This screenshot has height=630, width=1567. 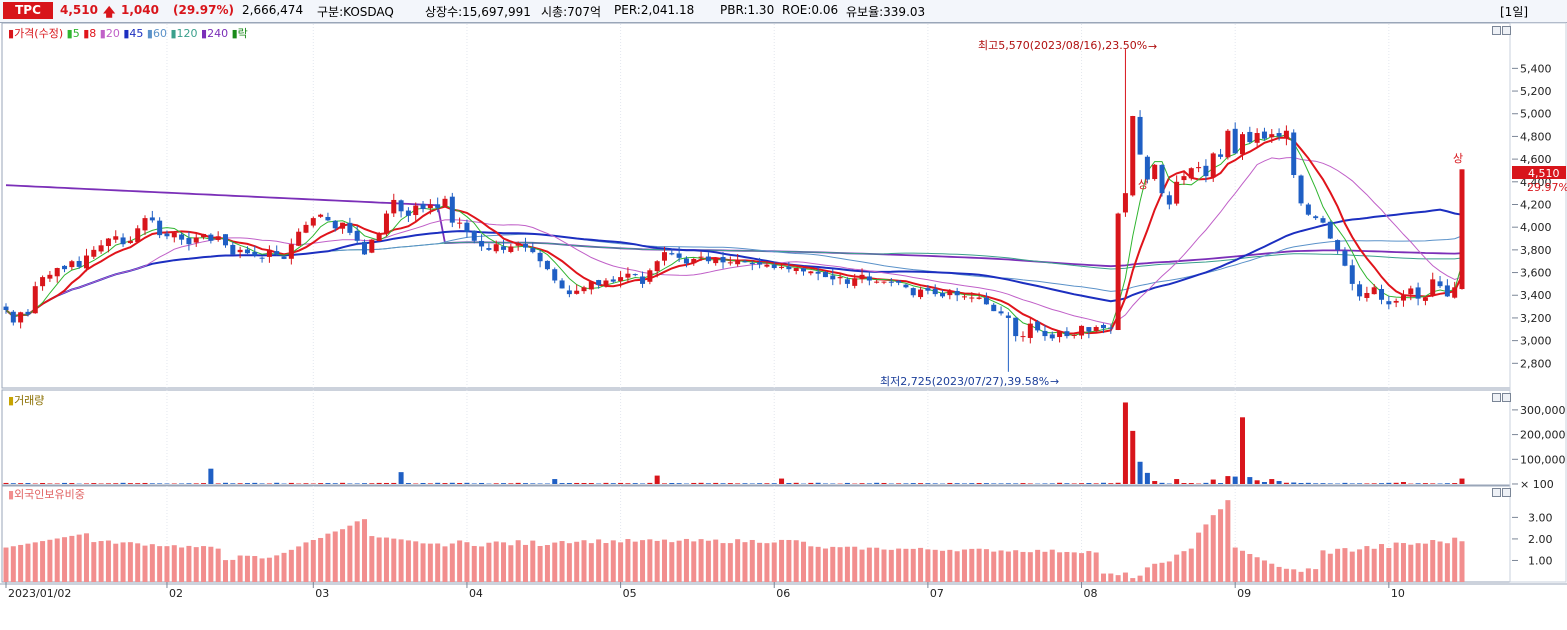 I want to click on legend-ma240: 240, so click(x=217, y=33).